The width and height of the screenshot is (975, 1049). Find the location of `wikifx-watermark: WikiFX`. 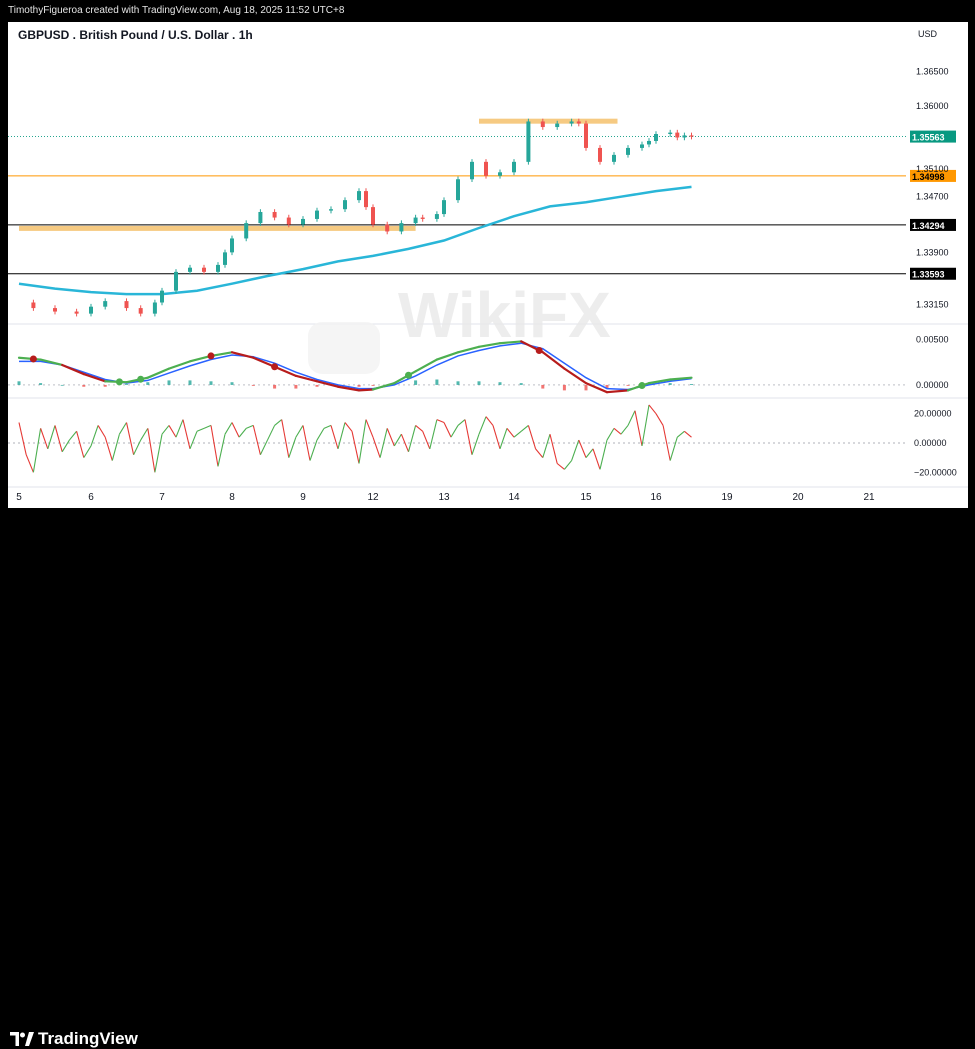

wikifx-watermark: WikiFX is located at coordinates (459, 326).